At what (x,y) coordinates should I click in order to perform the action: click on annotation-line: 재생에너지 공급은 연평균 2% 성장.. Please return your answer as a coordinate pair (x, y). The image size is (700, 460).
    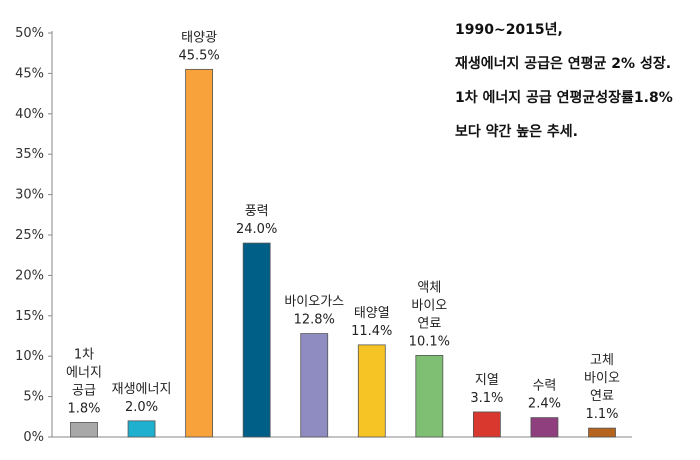
    Looking at the image, I should click on (563, 63).